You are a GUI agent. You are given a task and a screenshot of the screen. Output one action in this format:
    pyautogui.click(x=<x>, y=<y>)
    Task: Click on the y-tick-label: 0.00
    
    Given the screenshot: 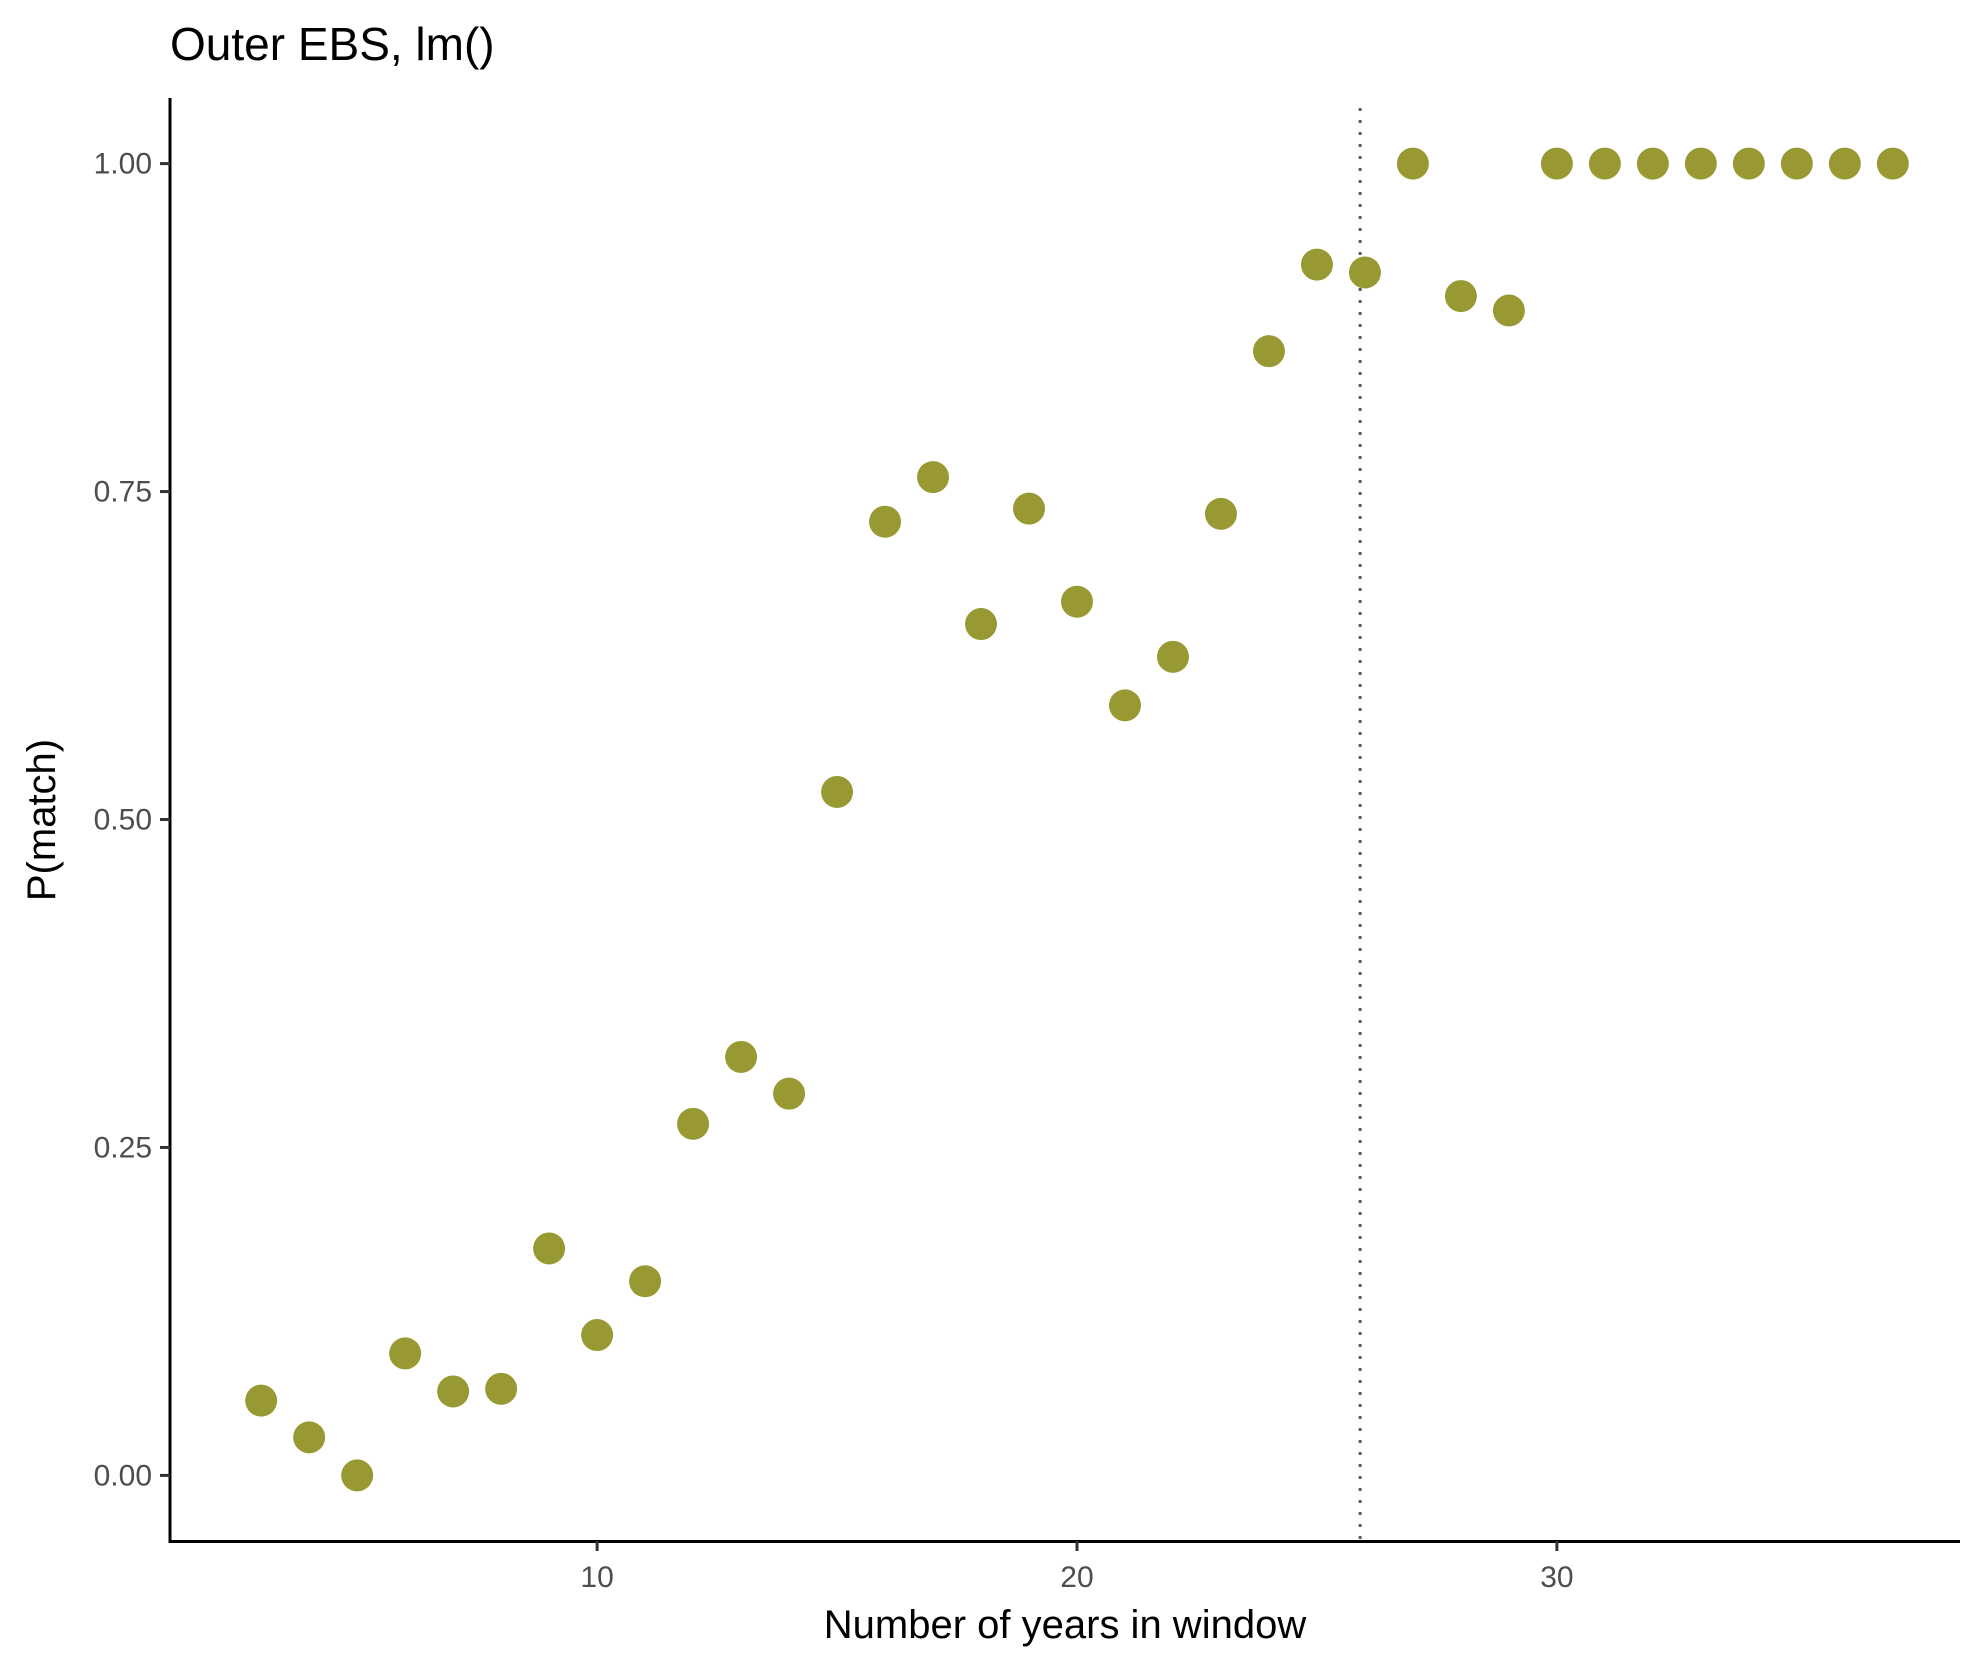 What is the action you would take?
    pyautogui.click(x=123, y=1475)
    